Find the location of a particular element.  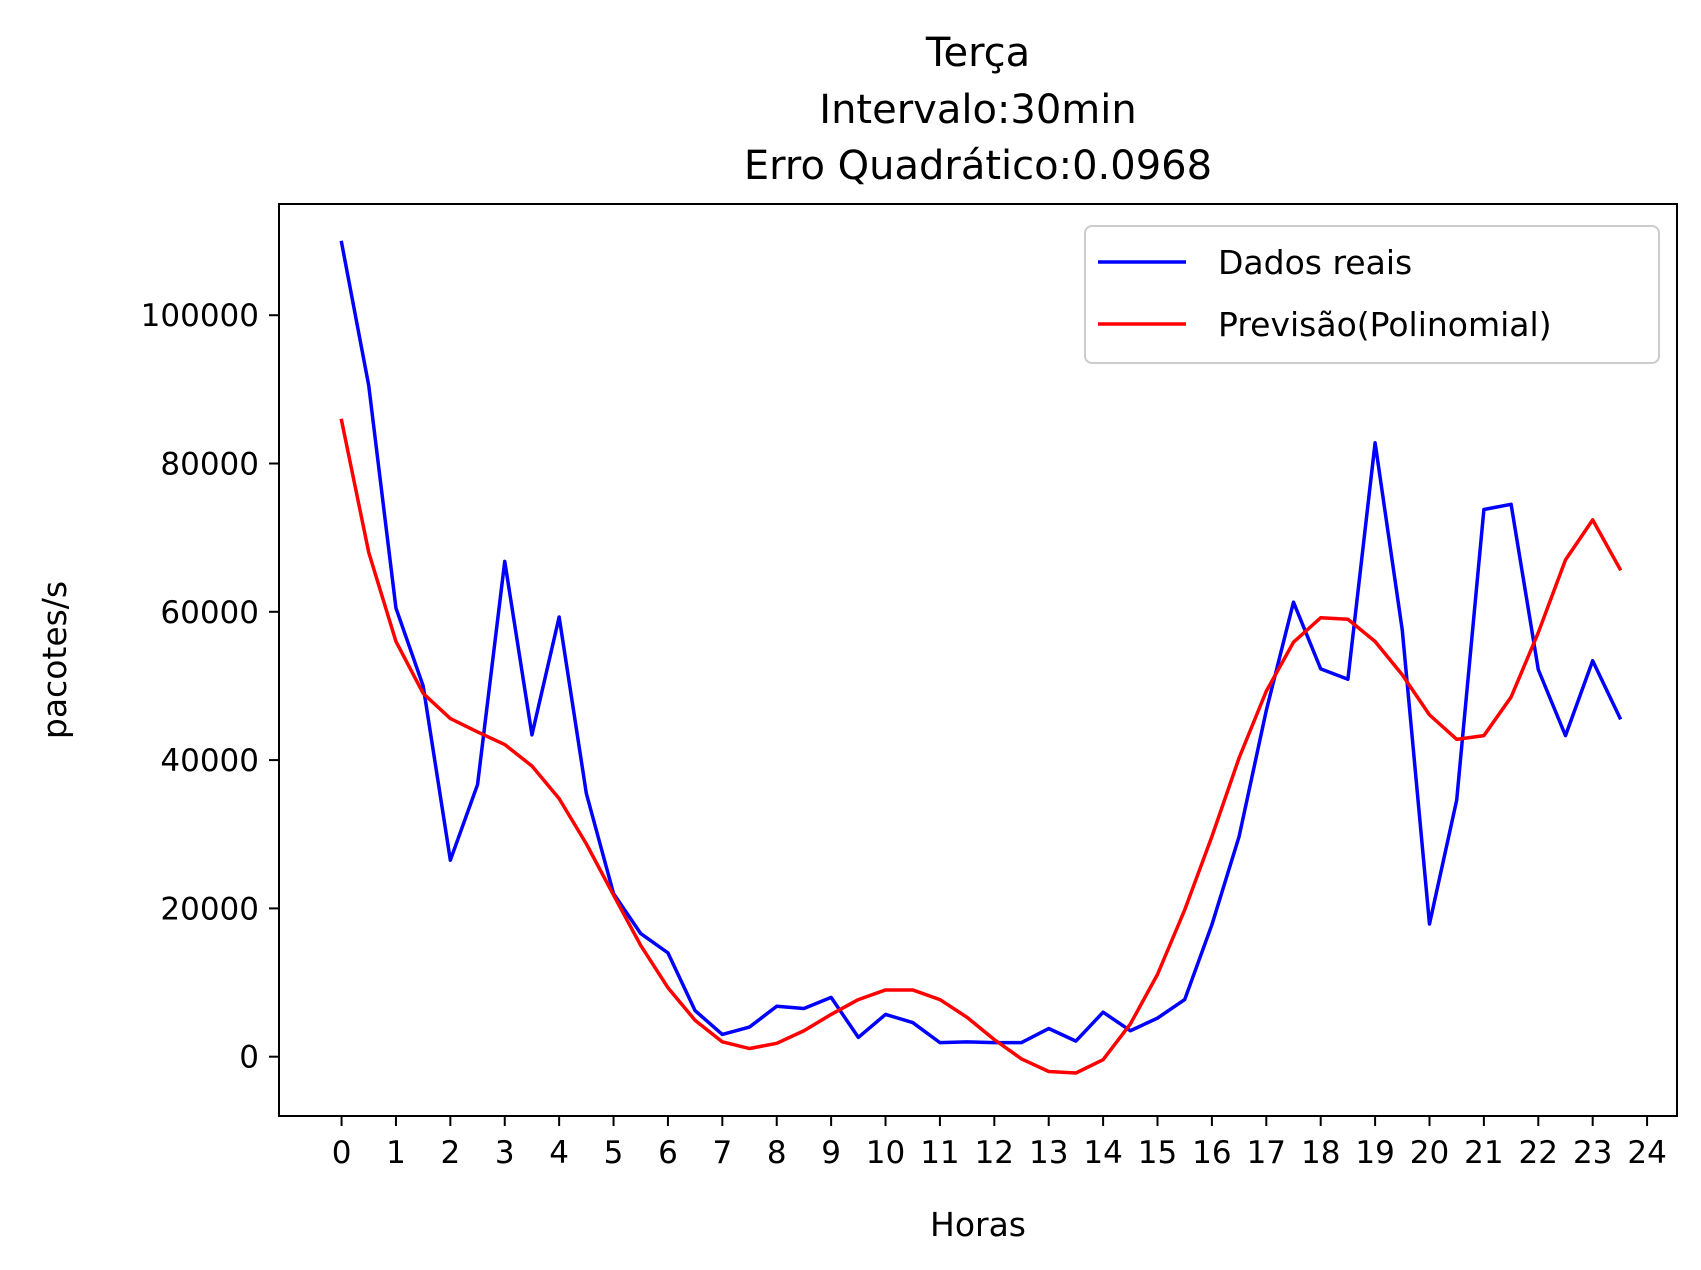

y-axis-label: pacotes/s is located at coordinates (54, 660).